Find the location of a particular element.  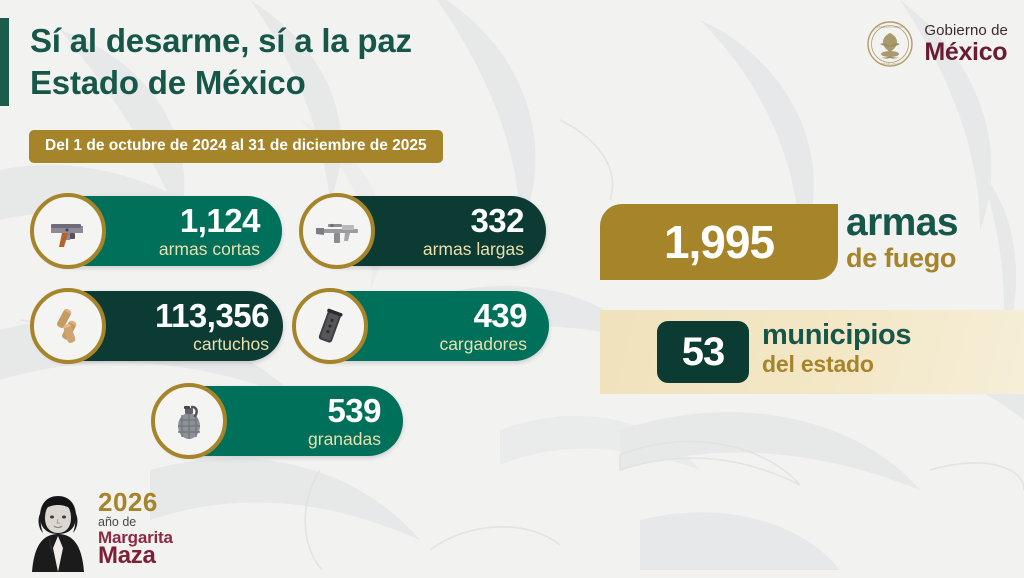

gob-logo-line-1: Gobierno de is located at coordinates (966, 30).